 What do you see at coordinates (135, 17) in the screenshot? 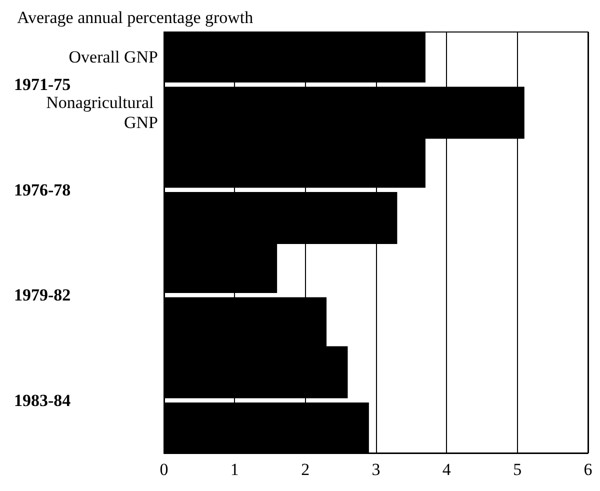
I see `chart-title: Average annual percentage growth` at bounding box center [135, 17].